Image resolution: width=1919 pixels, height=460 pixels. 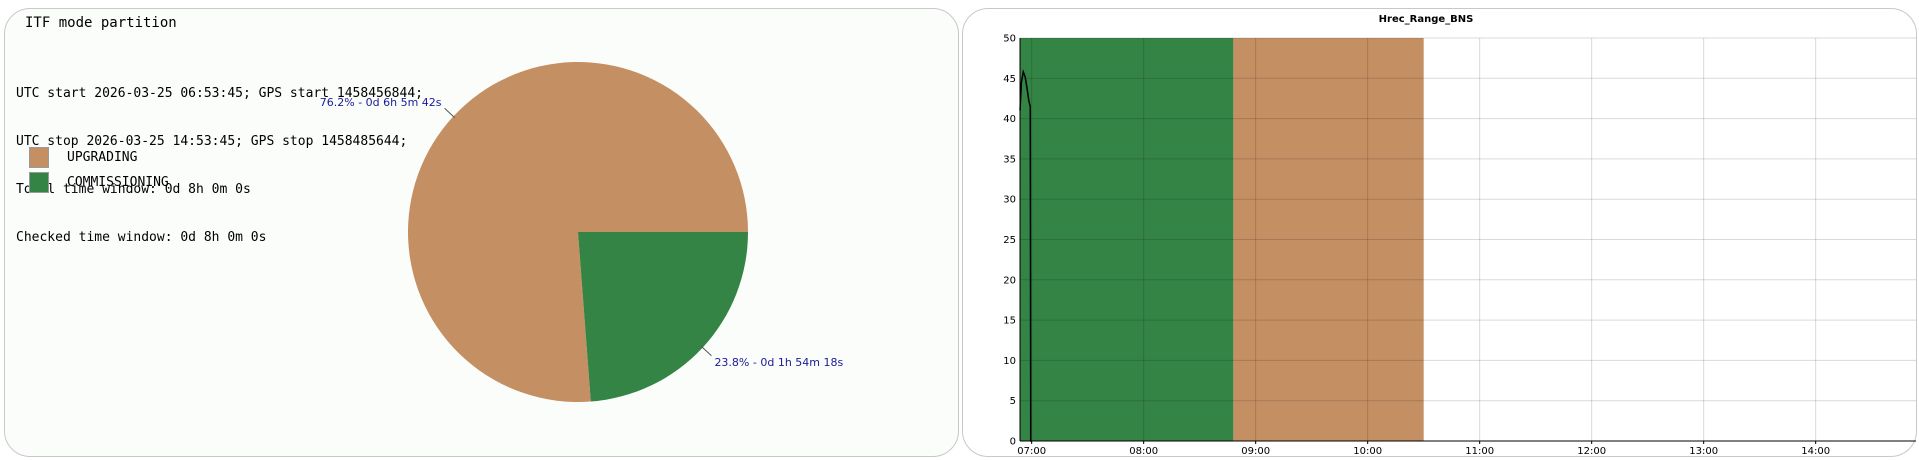 What do you see at coordinates (1009, 159) in the screenshot?
I see `y-tick-label: 35` at bounding box center [1009, 159].